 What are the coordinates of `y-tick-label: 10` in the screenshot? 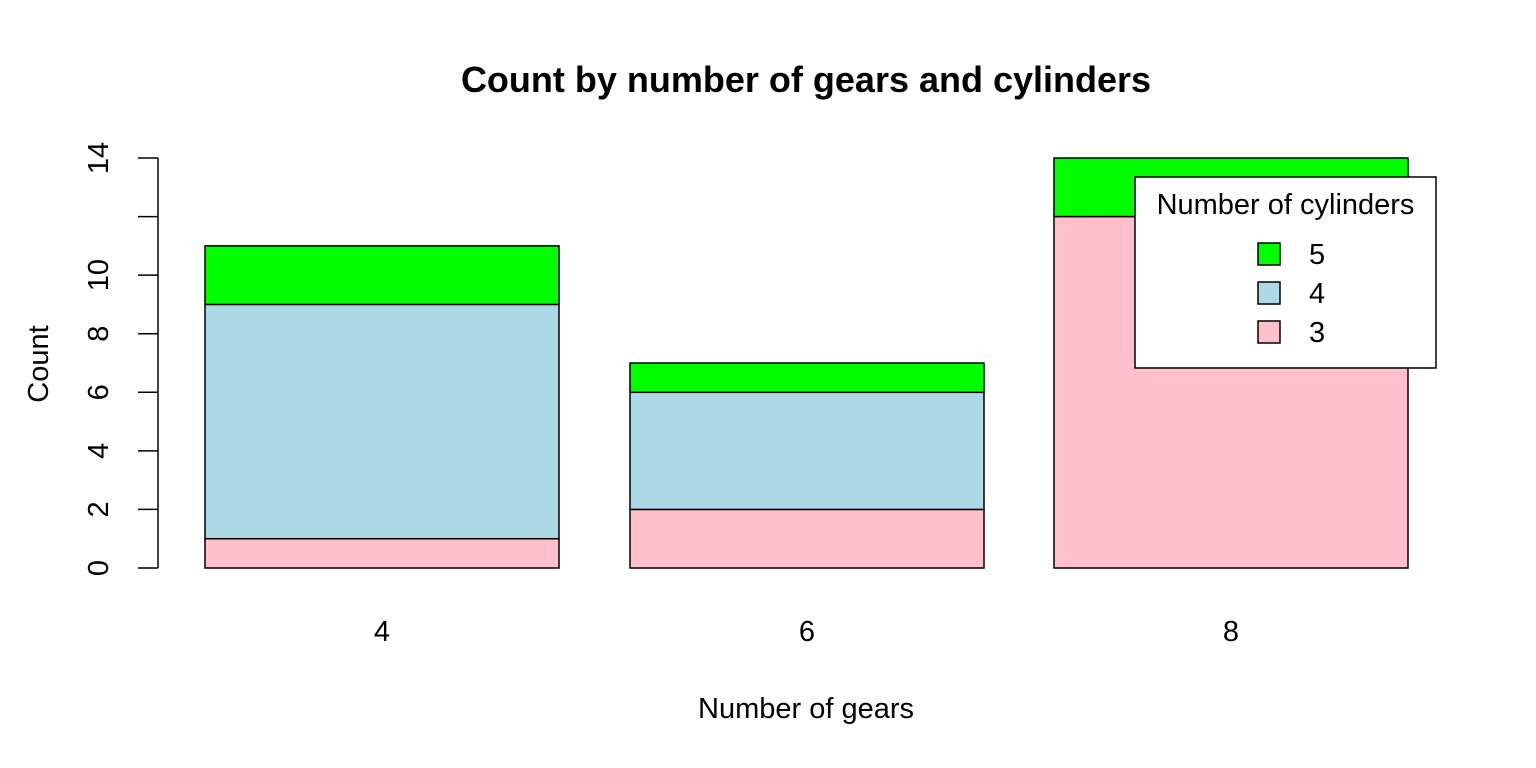 It's located at (99, 275).